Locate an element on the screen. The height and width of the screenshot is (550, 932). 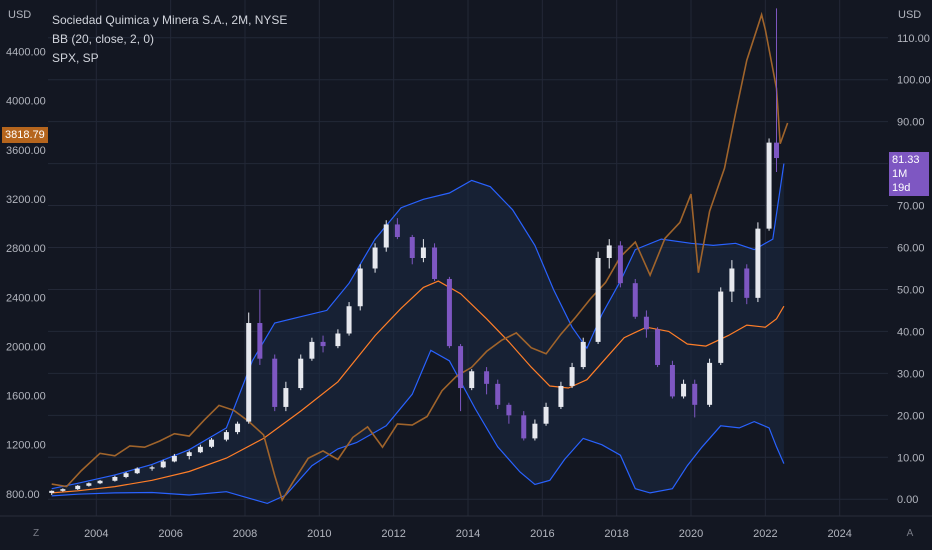
right-tick-label: 0.00 is located at coordinates (907, 500).